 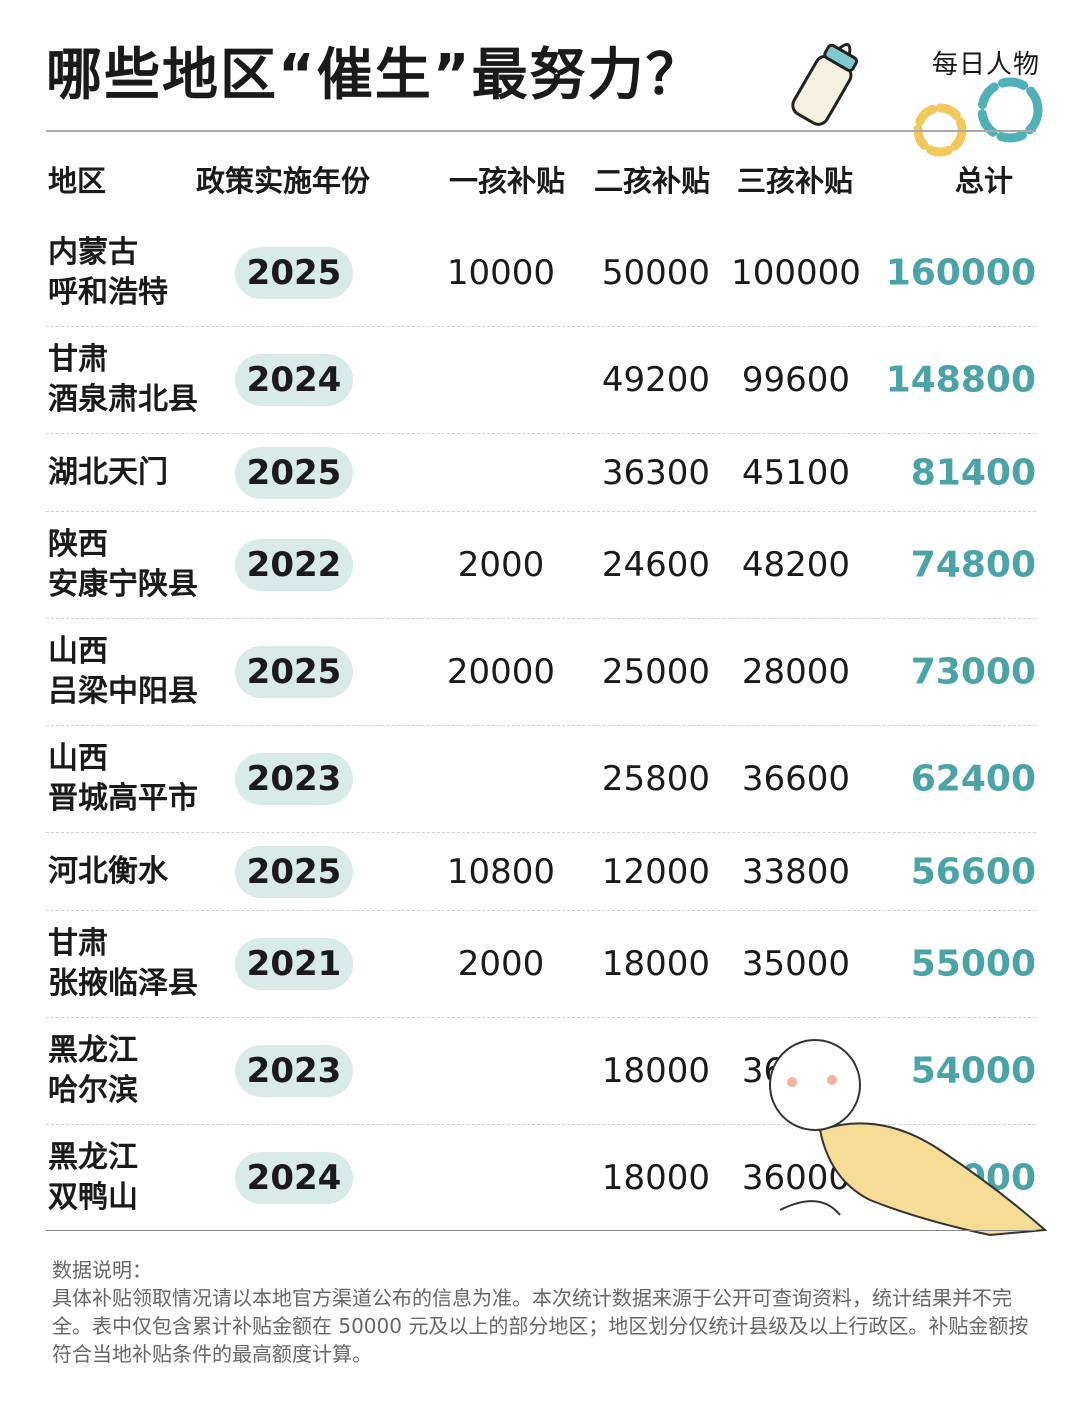 What do you see at coordinates (973, 472) in the screenshot?
I see `total-subsidy: 81400` at bounding box center [973, 472].